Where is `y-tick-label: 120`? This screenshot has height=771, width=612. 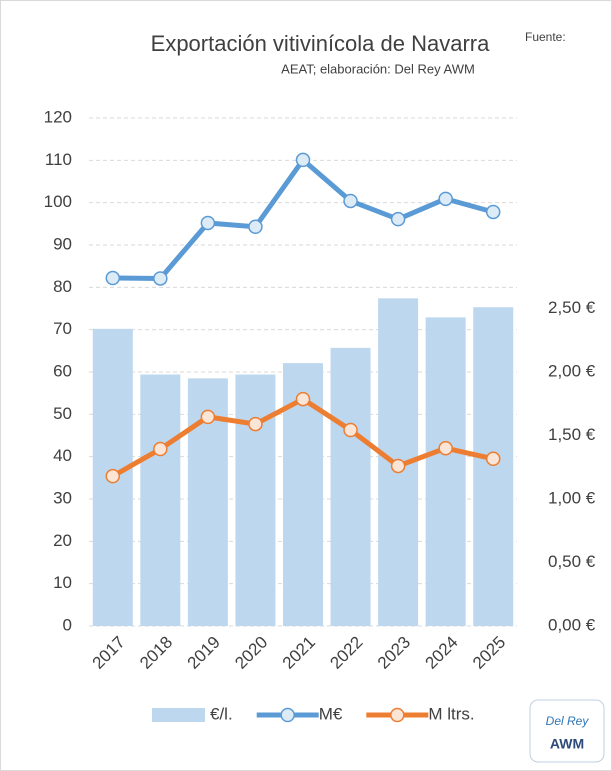 y-tick-label: 120 is located at coordinates (58, 116).